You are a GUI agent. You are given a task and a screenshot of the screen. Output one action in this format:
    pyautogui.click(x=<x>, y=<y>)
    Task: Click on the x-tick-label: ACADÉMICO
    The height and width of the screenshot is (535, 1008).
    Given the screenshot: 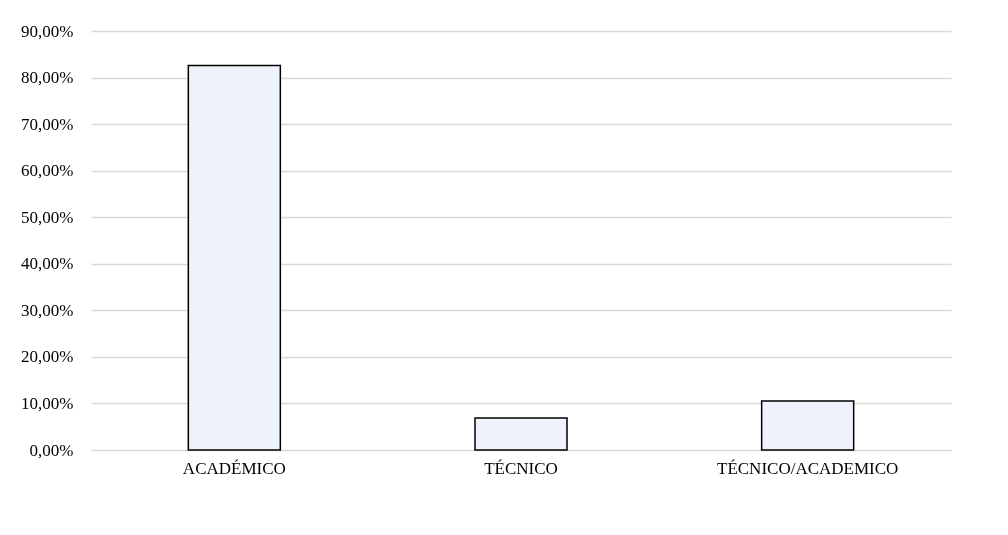 What is the action you would take?
    pyautogui.click(x=234, y=468)
    